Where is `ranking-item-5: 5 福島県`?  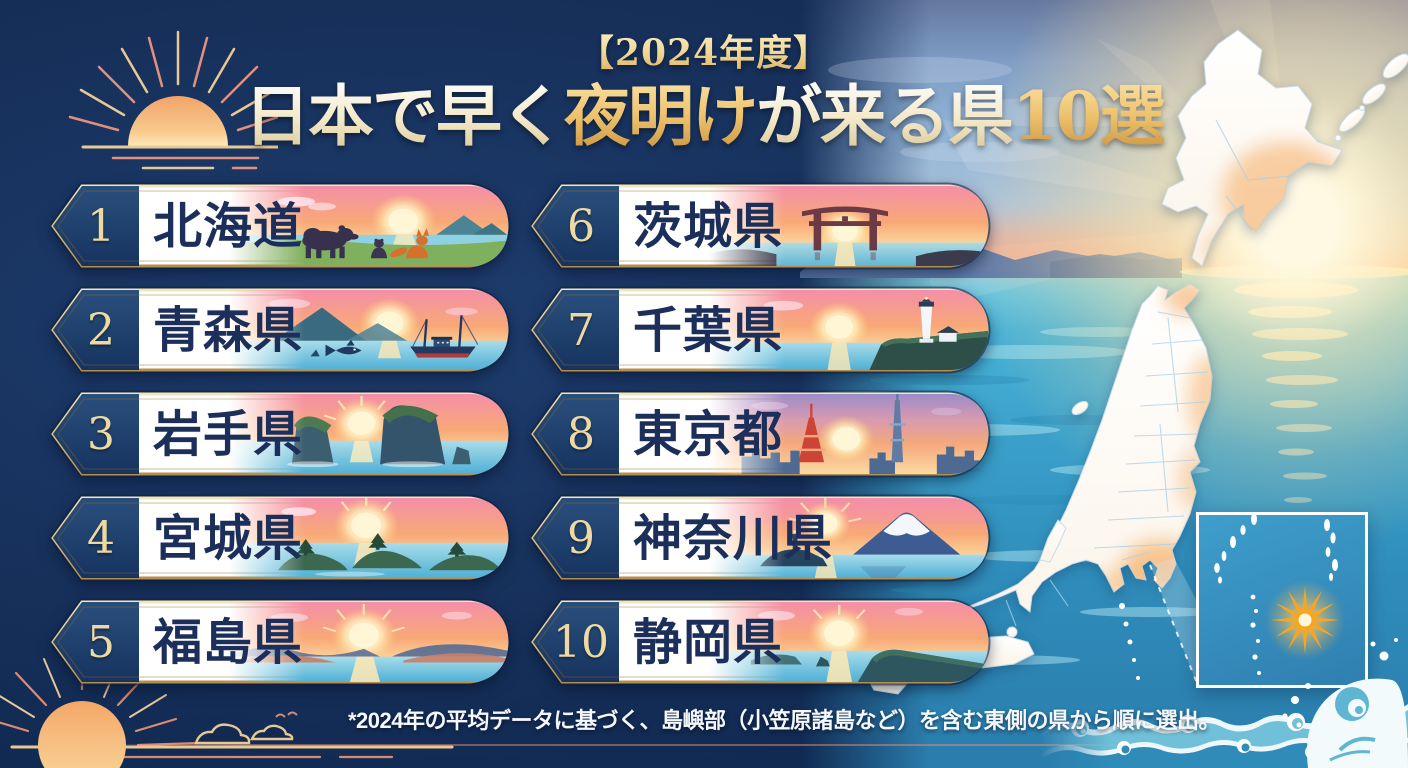 ranking-item-5: 5 福島県 is located at coordinates (282, 642).